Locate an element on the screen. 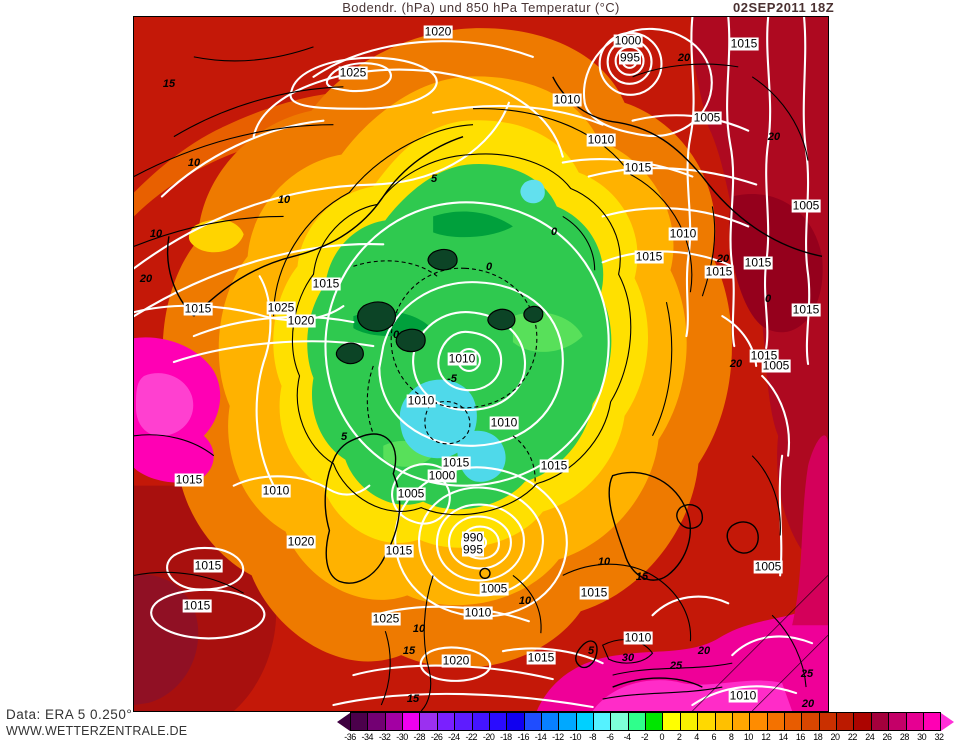 This screenshot has height=741, width=959. colorbar-tick: 18 is located at coordinates (818, 736).